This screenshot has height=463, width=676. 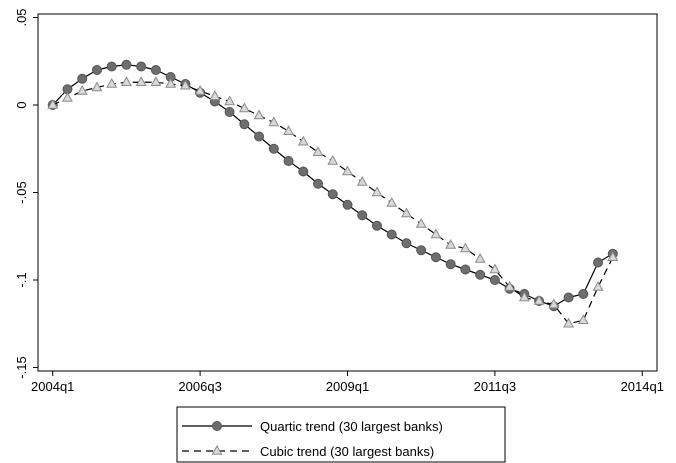 What do you see at coordinates (21, 17) in the screenshot?
I see `y-tick-label: .05` at bounding box center [21, 17].